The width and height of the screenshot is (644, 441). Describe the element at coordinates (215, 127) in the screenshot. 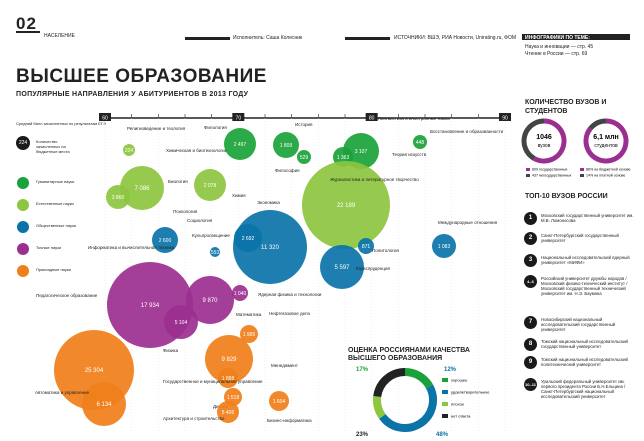

I see `bubble-label: Филология` at that location.